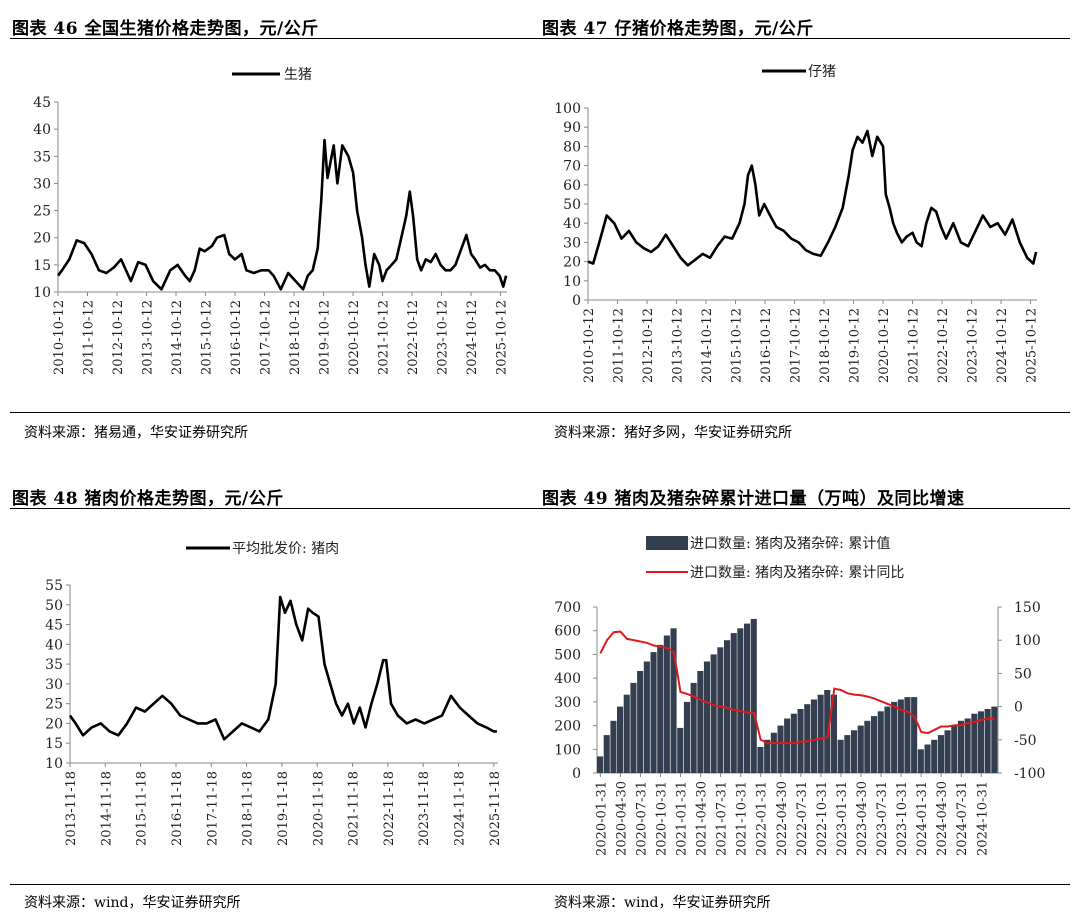 Image resolution: width=1080 pixels, height=923 pixels. Describe the element at coordinates (567, 109) in the screenshot. I see `y-tick-label: 100` at that location.